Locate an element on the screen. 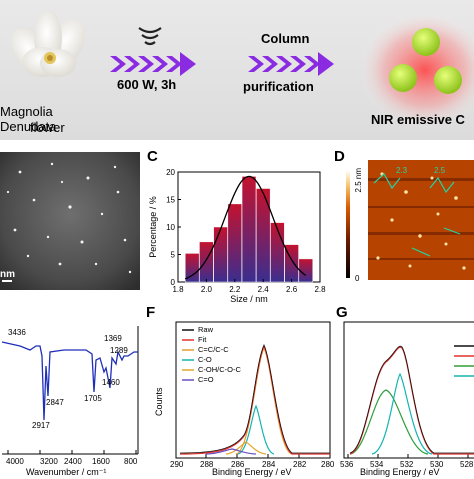 The width and height of the screenshot is (474, 479). xps-f-xlabel: Binding Energy / eV is located at coordinates (252, 472).